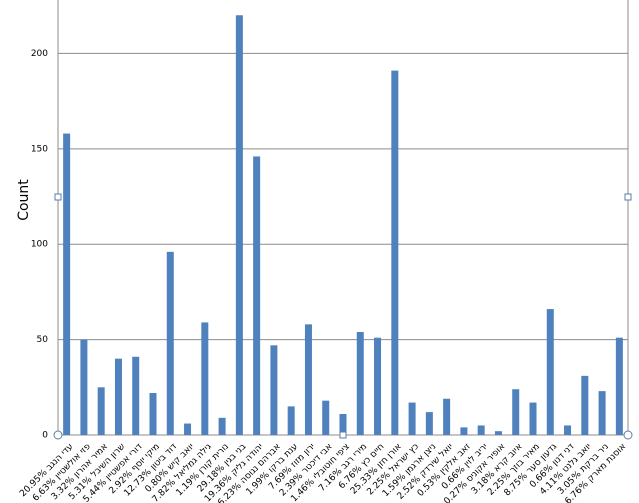  I want to click on y-tick-label: 0, so click(45, 436).